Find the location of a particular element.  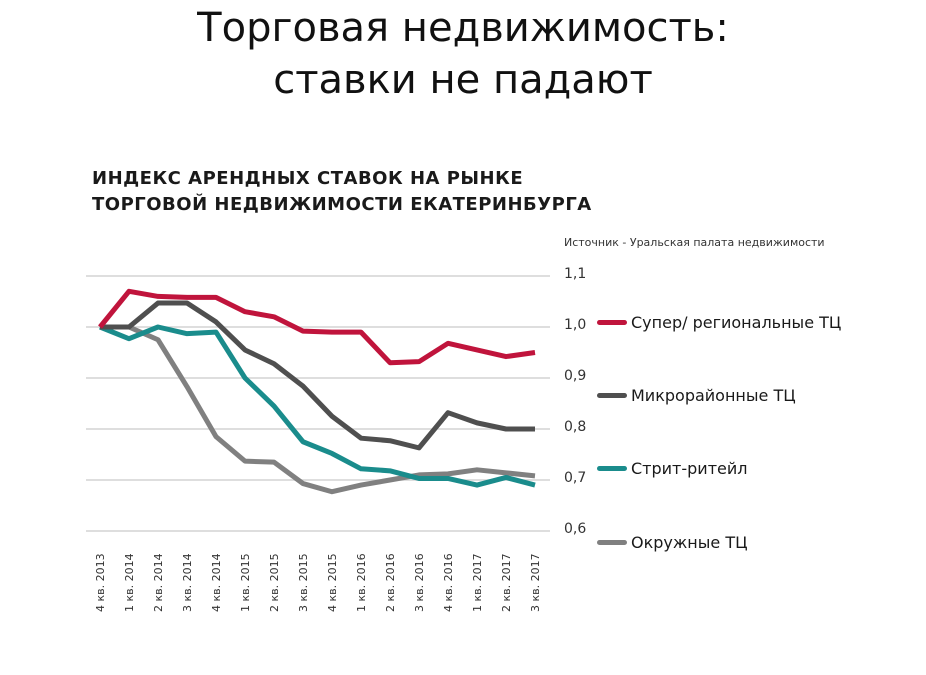

legend-item: Микрорайонные ТЦ is located at coordinates (696, 395).